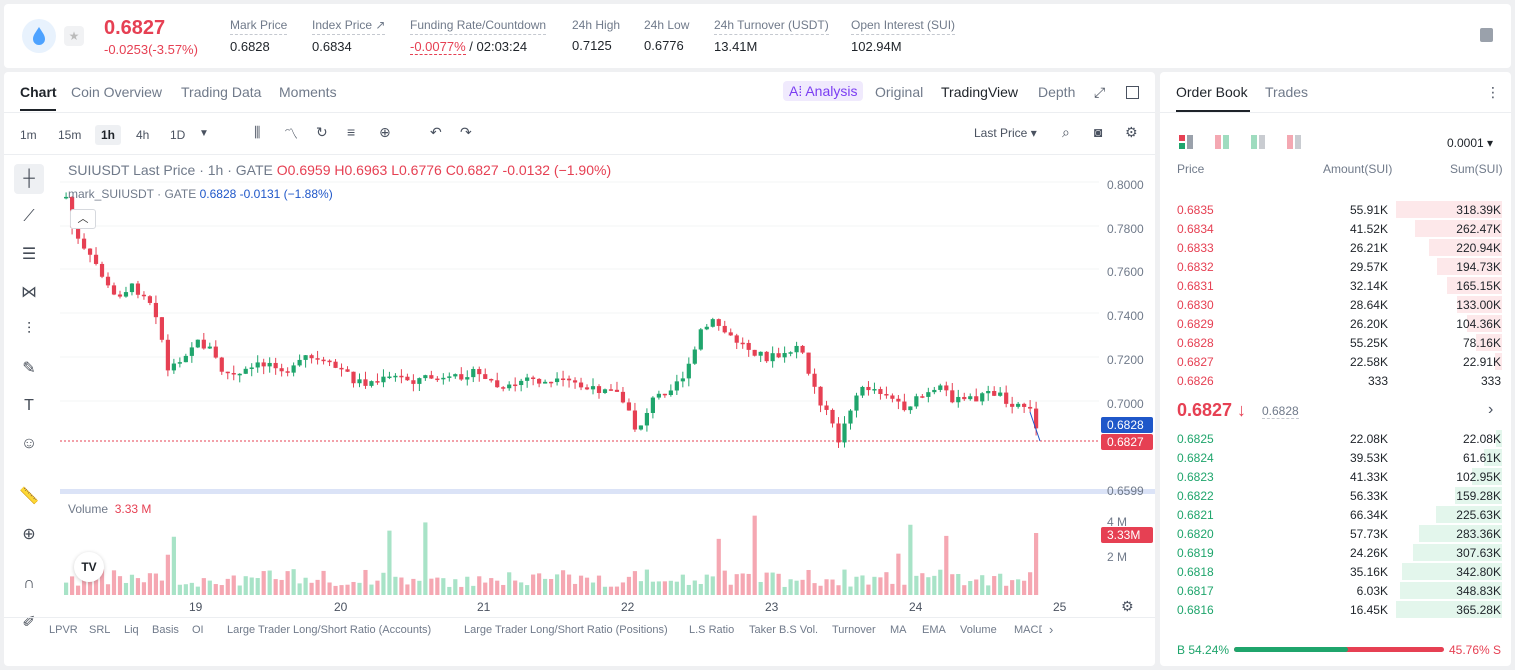  I want to click on funding-rate-value: -0.0077%, so click(438, 47).